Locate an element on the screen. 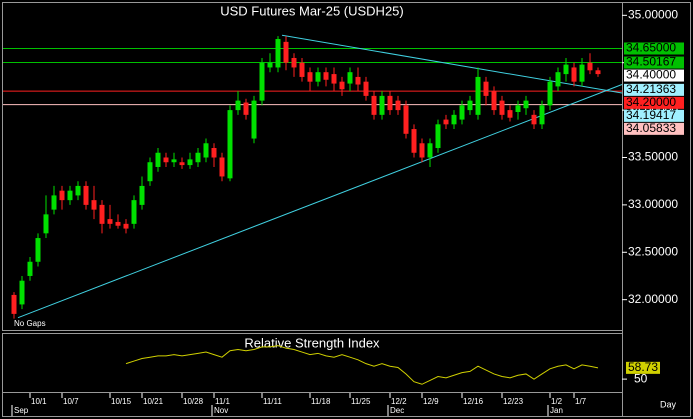 Image resolution: width=693 pixels, height=419 pixels. x-tick-label: 1/7 is located at coordinates (581, 401).